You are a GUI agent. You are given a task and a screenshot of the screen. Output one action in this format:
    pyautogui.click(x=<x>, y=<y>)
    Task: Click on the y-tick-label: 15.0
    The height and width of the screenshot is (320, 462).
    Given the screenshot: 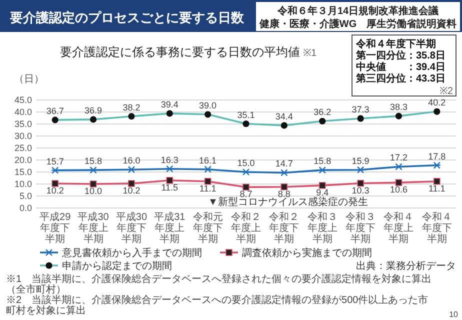 What is the action you would take?
    pyautogui.click(x=23, y=172)
    